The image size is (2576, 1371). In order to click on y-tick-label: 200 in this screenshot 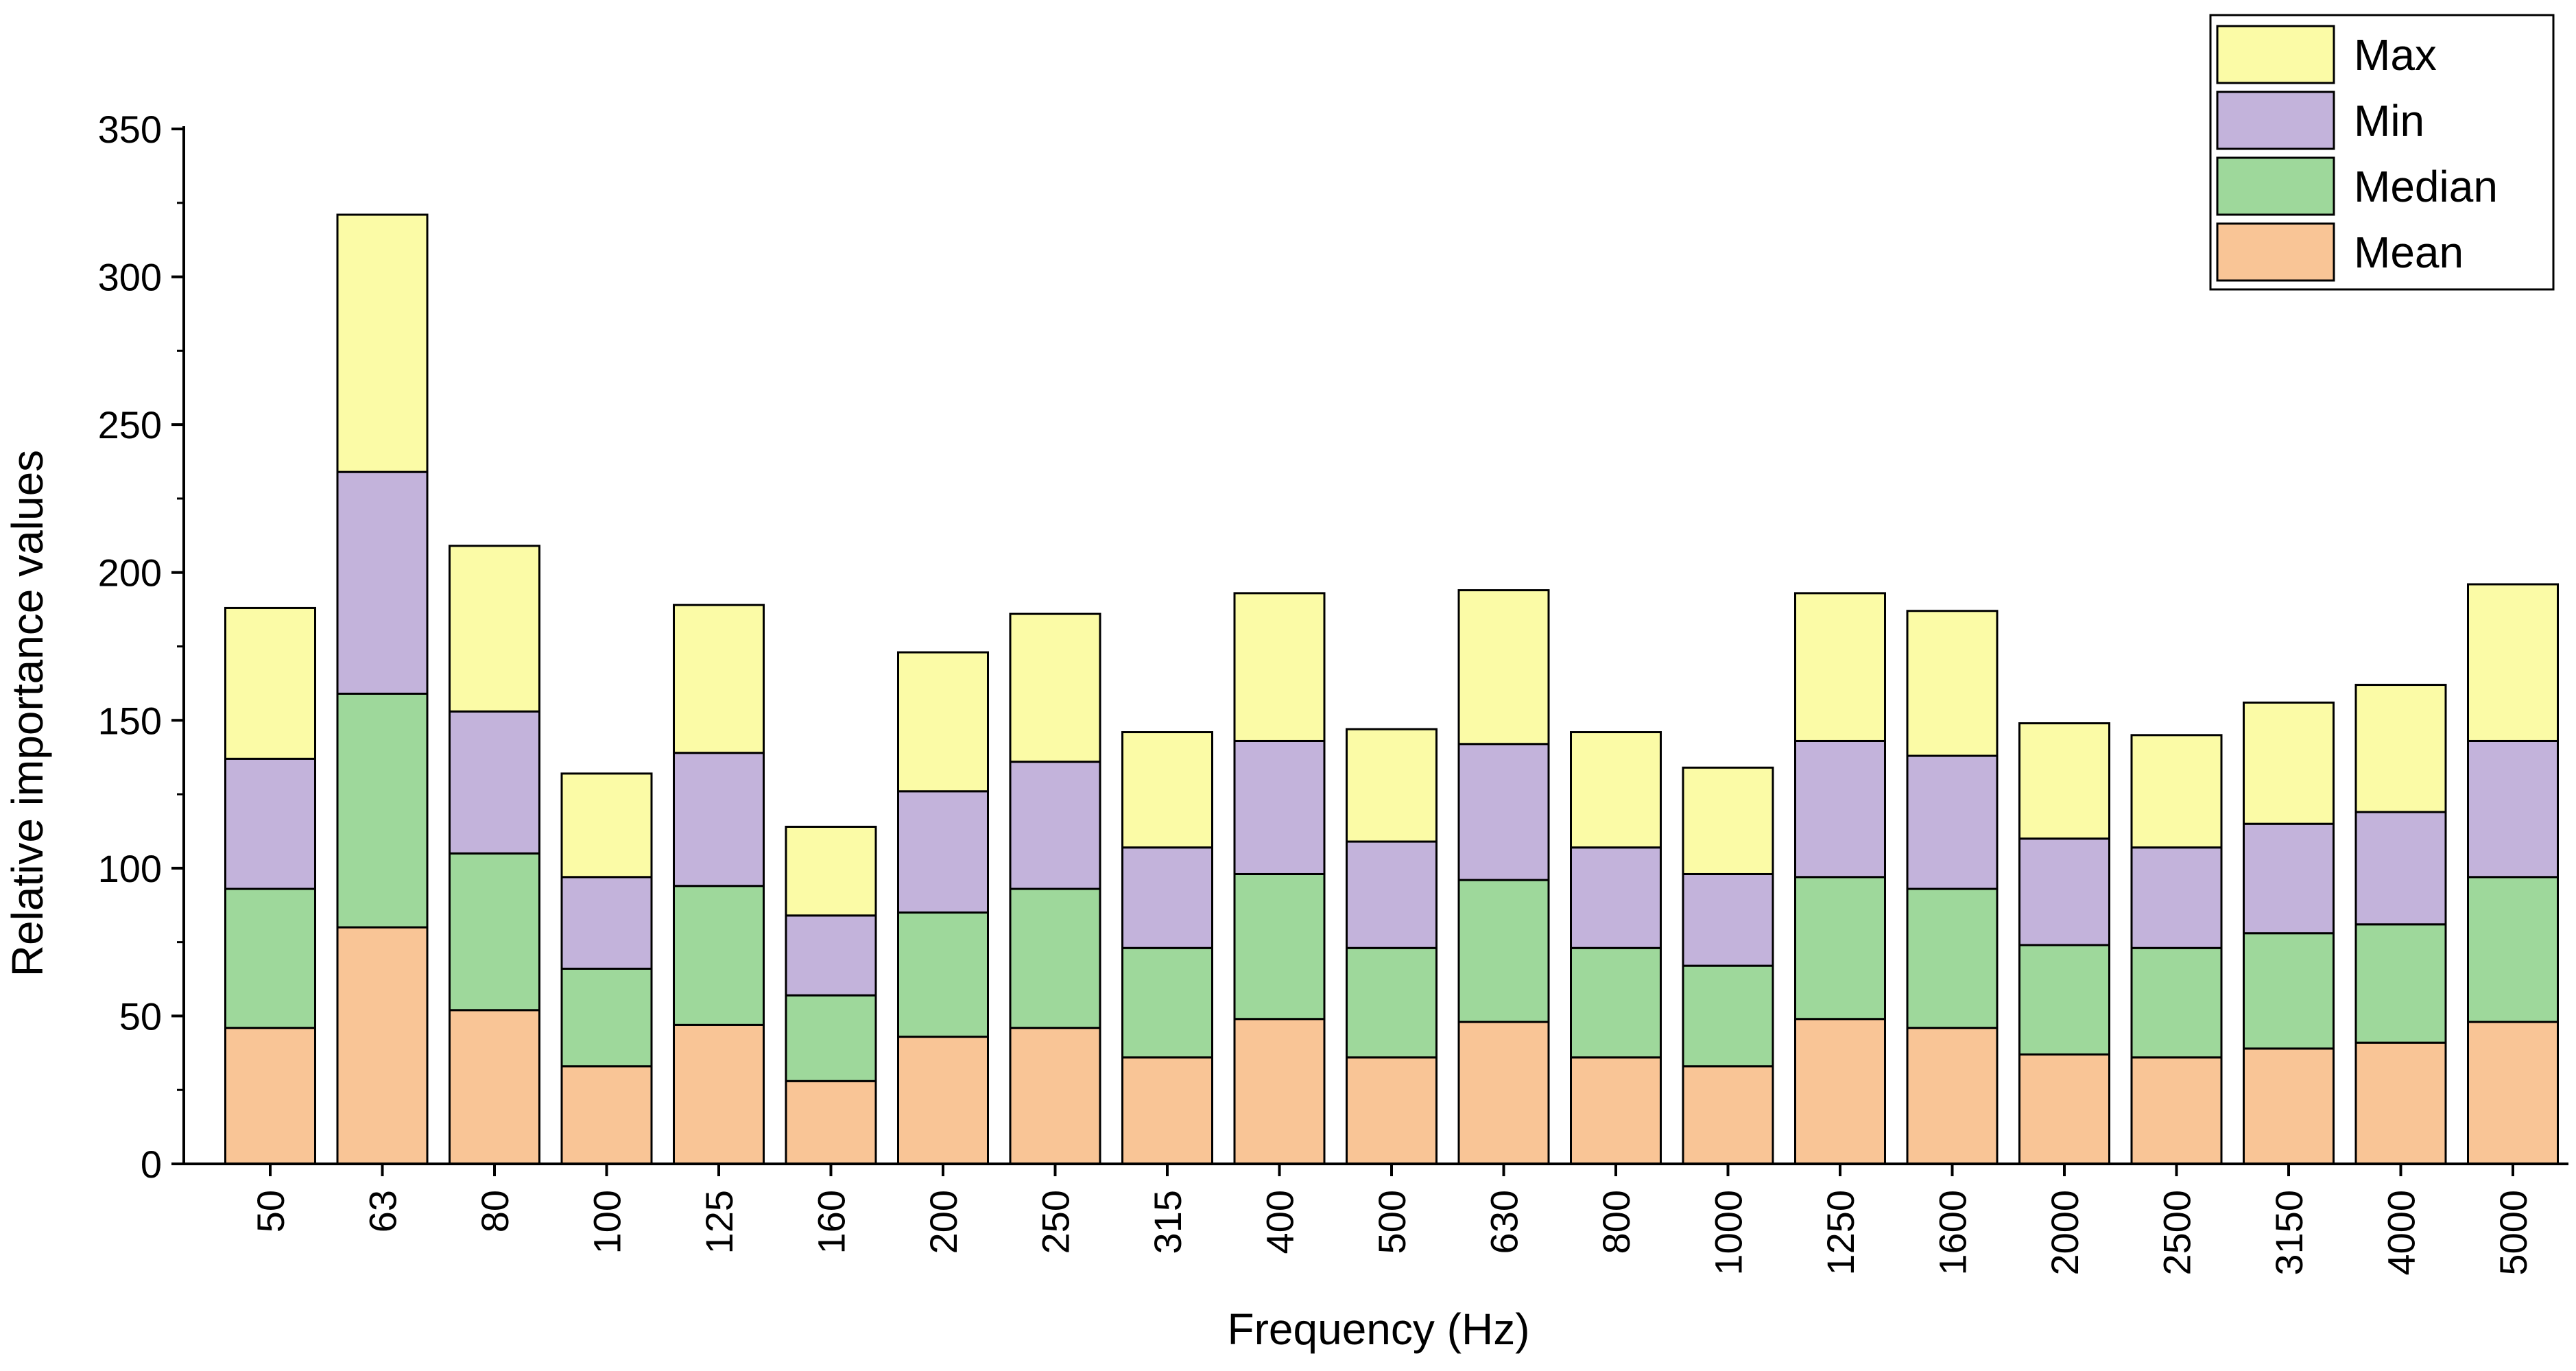, I will do `click(130, 573)`.